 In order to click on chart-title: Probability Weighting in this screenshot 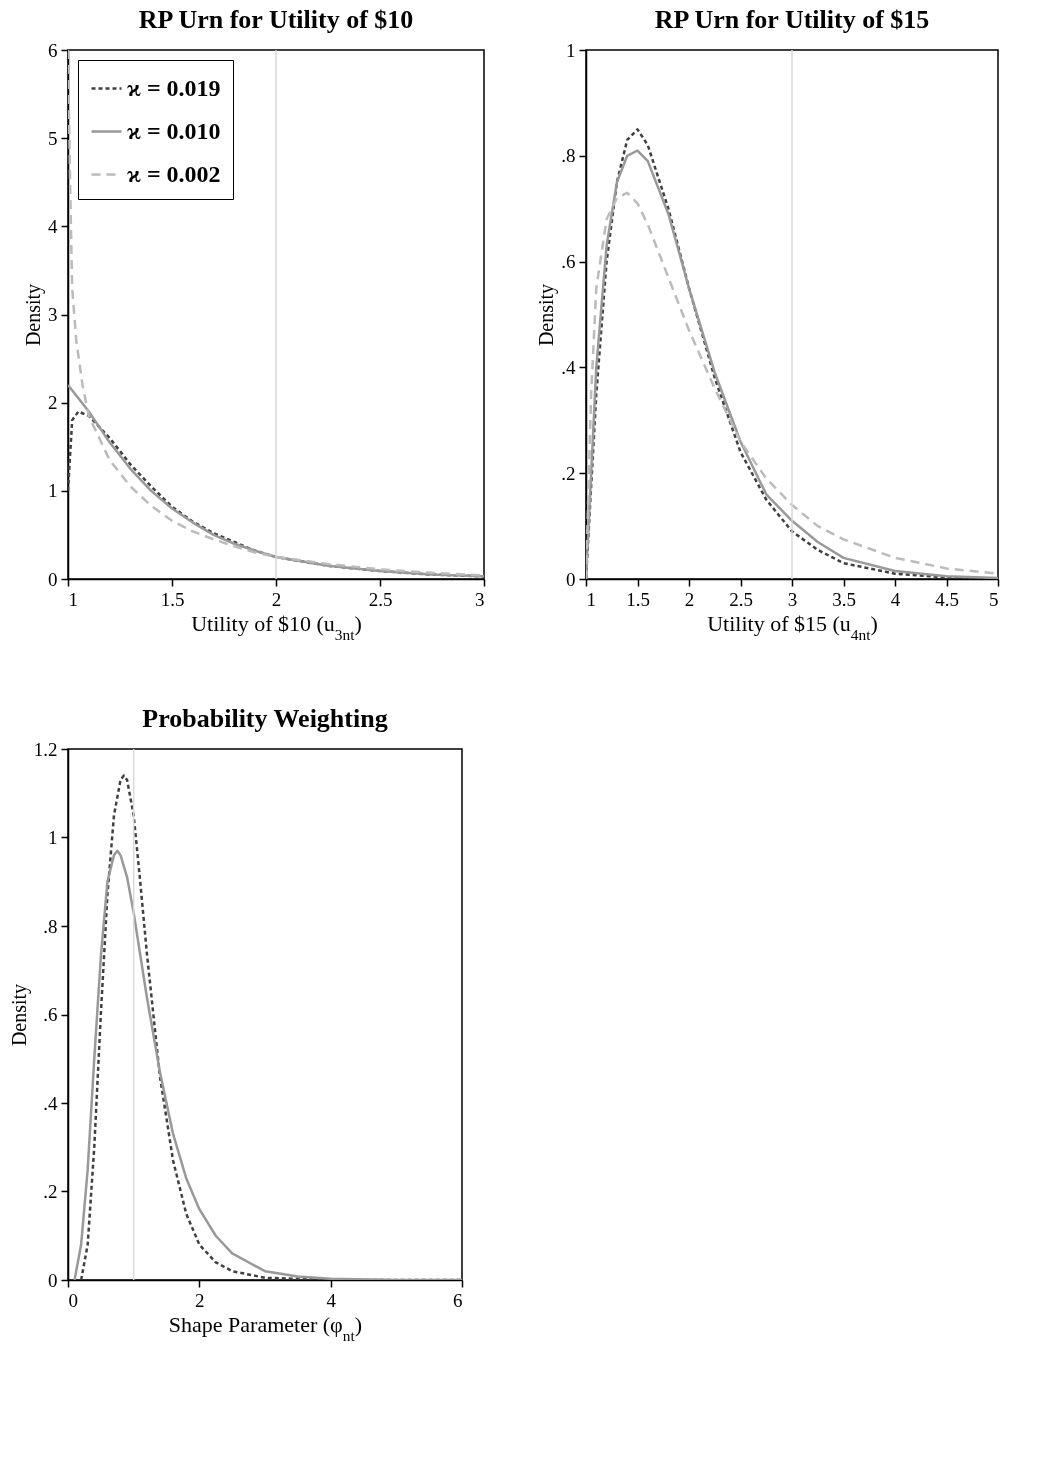, I will do `click(265, 718)`.